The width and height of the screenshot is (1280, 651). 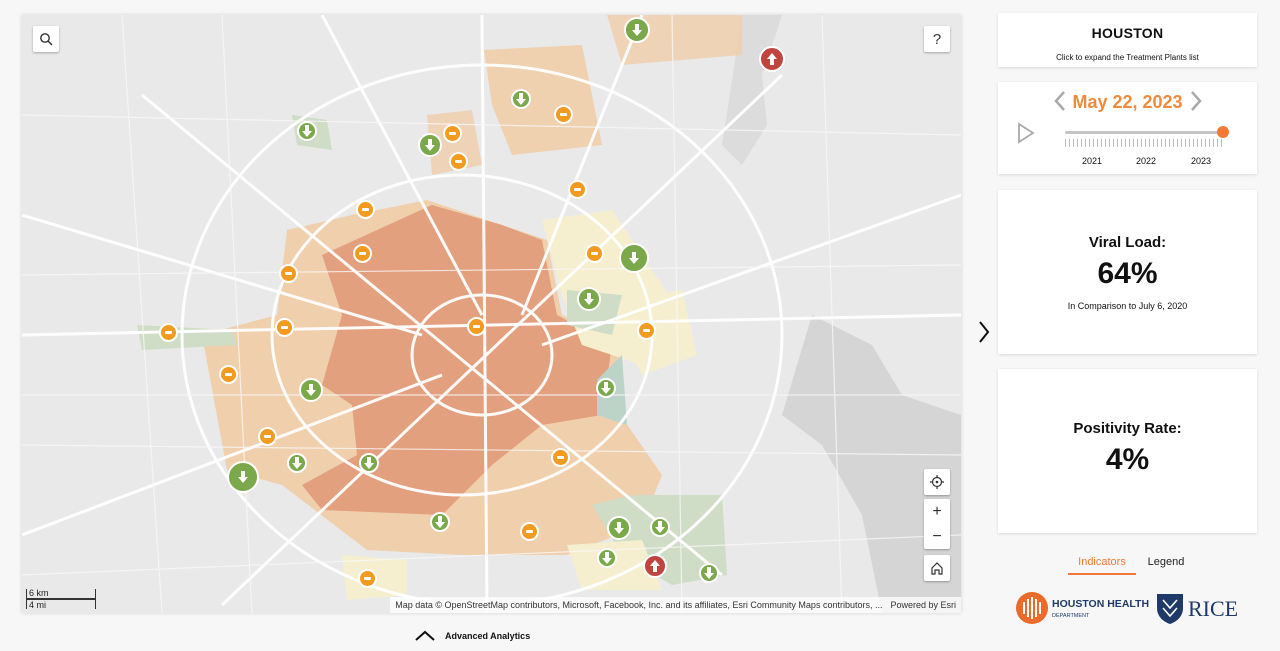 I want to click on logos-graphic: HOUSTON HEALTH DEPARTMENT RICE, so click(x=1127, y=608).